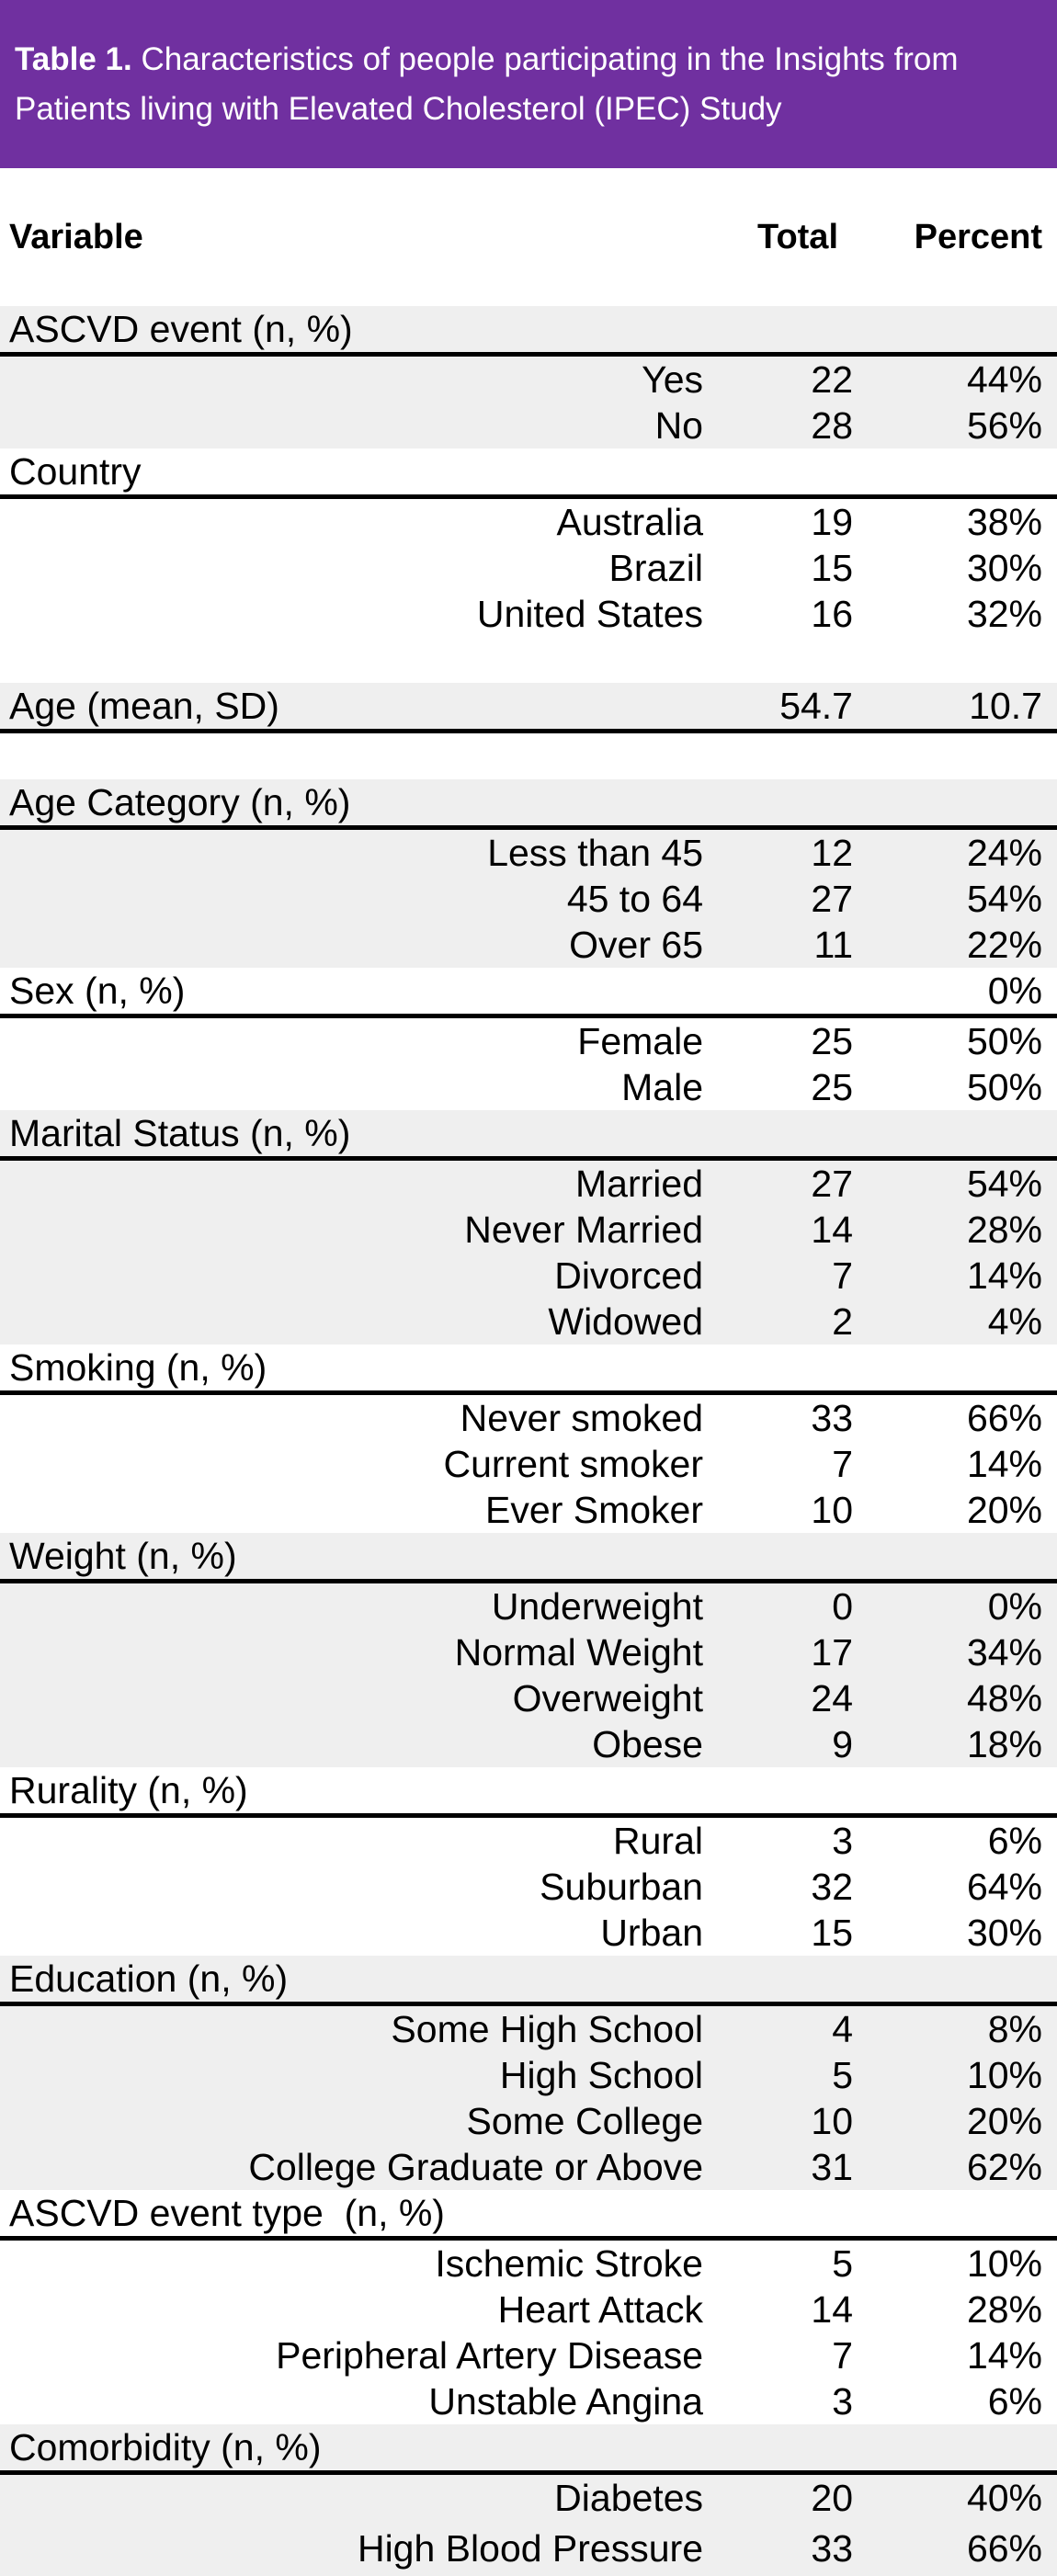 The width and height of the screenshot is (1057, 2576). I want to click on row-label: High School, so click(601, 2074).